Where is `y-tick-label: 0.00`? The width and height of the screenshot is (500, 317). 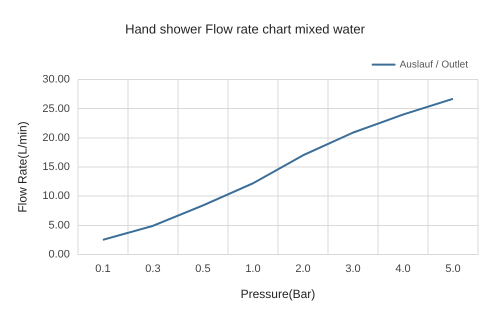
y-tick-label: 0.00 is located at coordinates (59, 254).